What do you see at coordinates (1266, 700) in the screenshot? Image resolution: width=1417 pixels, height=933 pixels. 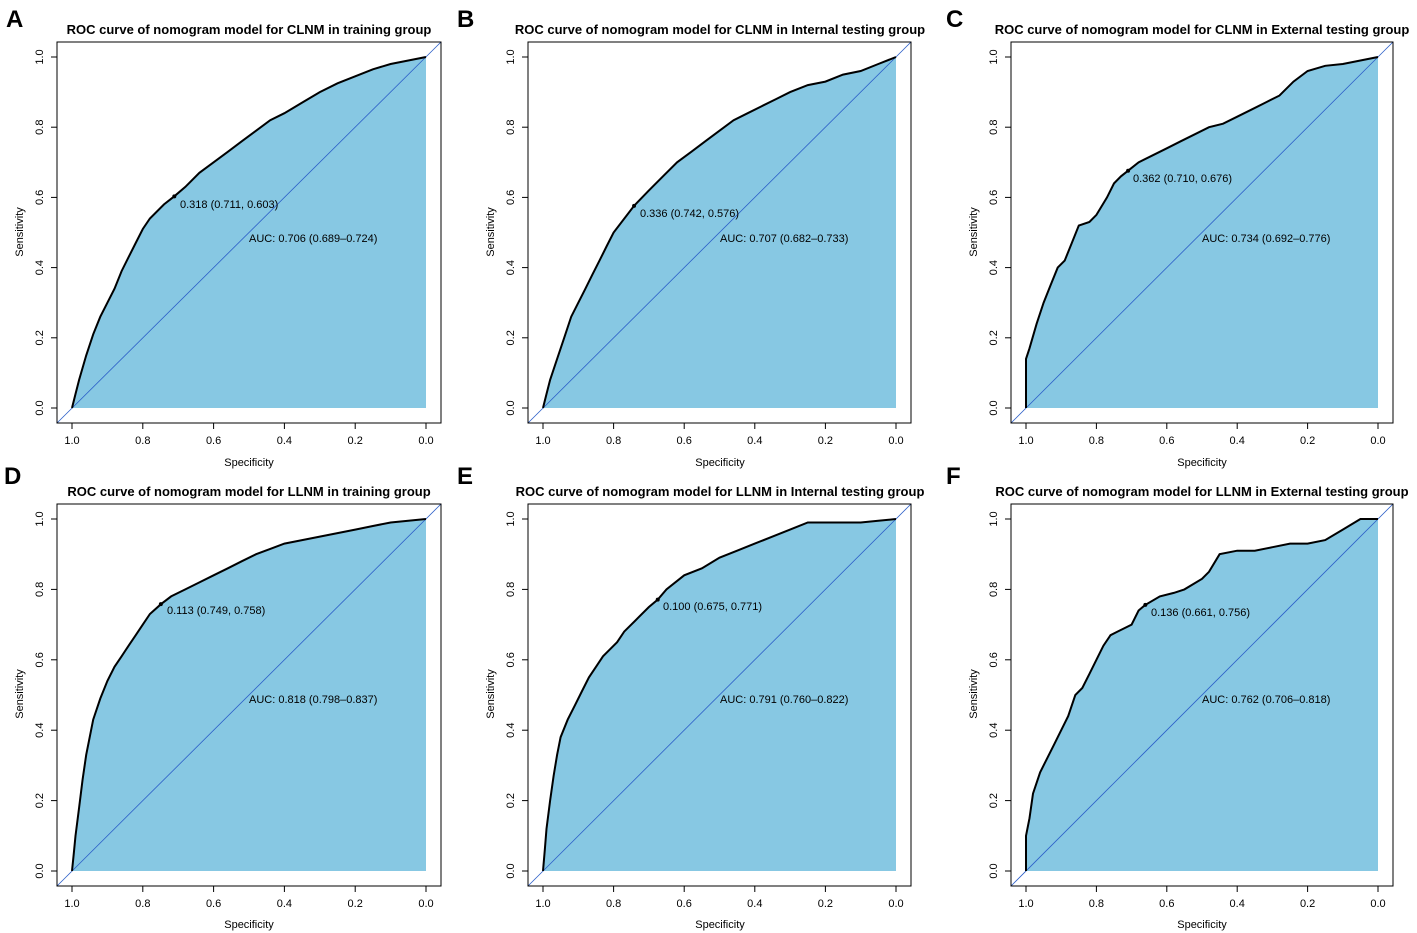 I see `auc-label: AUC: 0.762 (0.706–0.818)` at bounding box center [1266, 700].